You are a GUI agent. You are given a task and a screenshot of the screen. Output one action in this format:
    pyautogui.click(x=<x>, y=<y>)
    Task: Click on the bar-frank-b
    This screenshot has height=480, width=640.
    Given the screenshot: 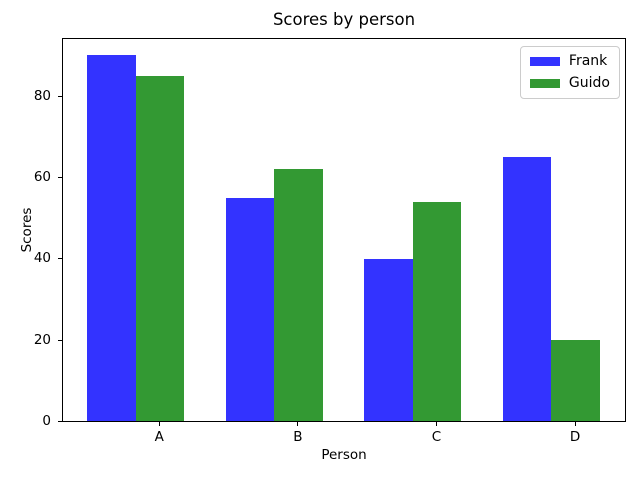 What is the action you would take?
    pyautogui.click(x=250, y=309)
    